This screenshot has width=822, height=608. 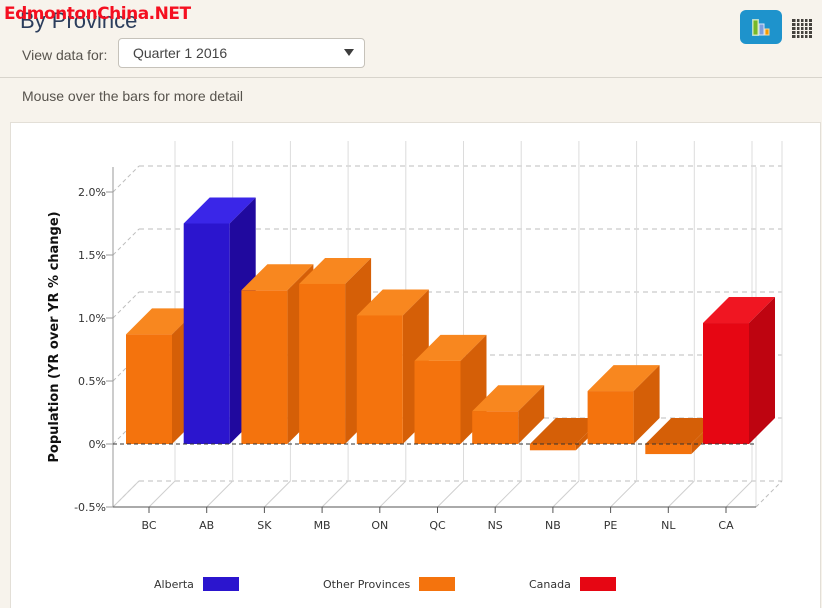 I want to click on x-tick-label-ON: ON, so click(x=379, y=525).